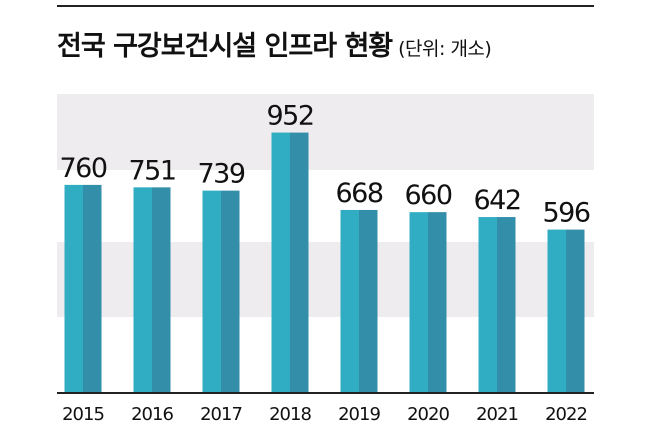 The image size is (659, 439). I want to click on bar-2019, so click(359, 300).